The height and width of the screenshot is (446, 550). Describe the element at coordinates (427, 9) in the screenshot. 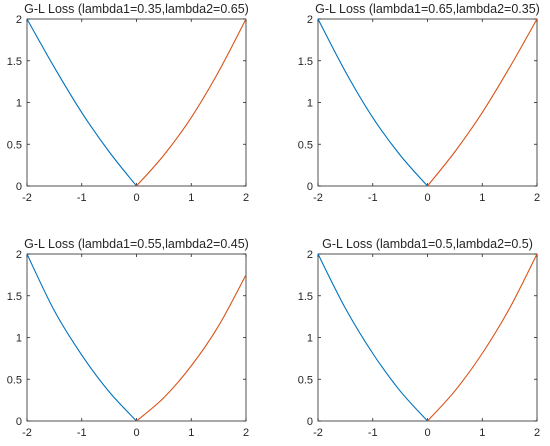

I see `subplot-title: G-L Loss (lambda1=0.65,lambda2=0.35)` at that location.